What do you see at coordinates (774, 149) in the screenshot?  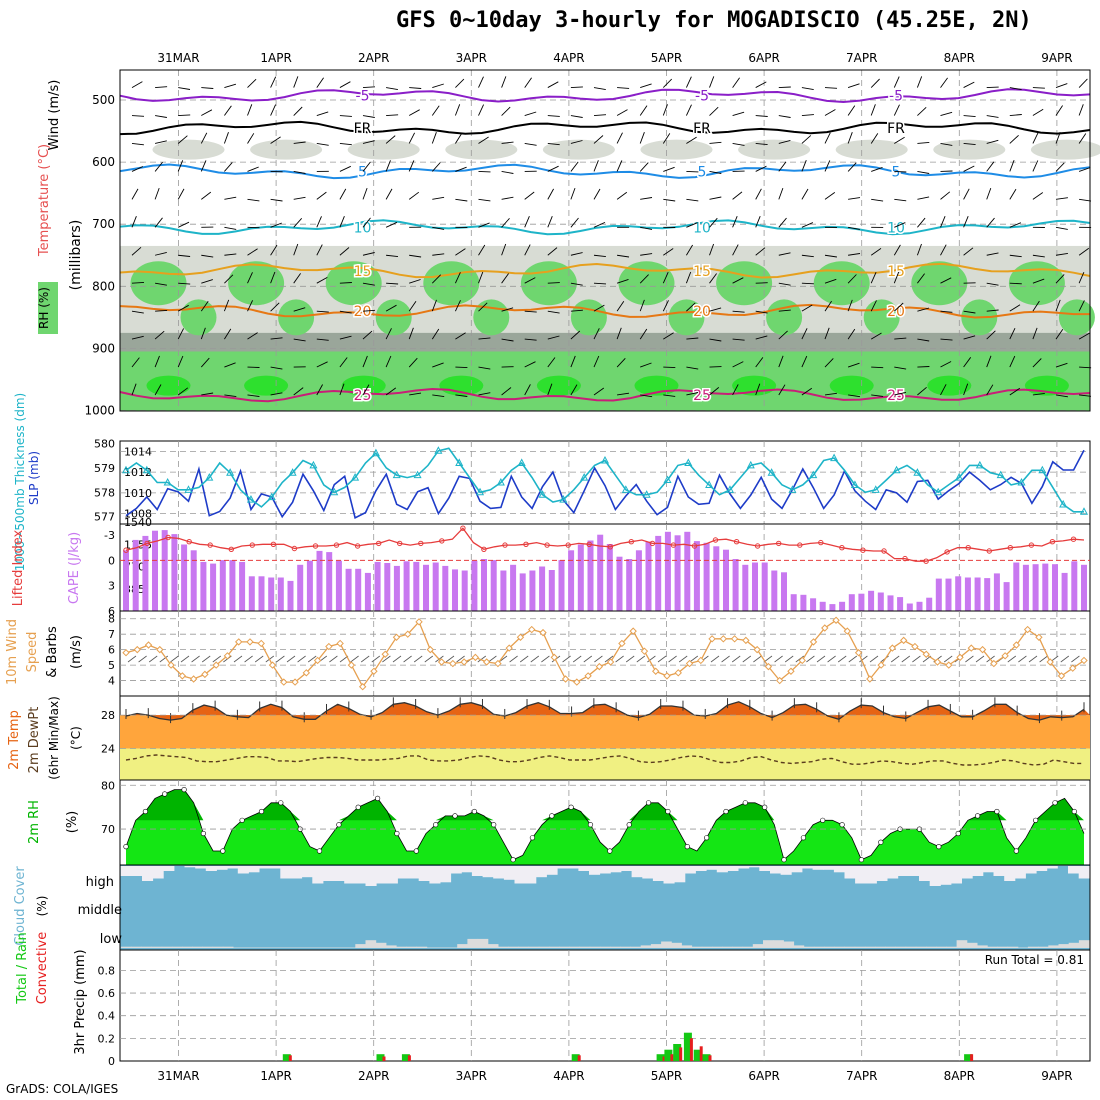 I see `rh-blob-upper` at bounding box center [774, 149].